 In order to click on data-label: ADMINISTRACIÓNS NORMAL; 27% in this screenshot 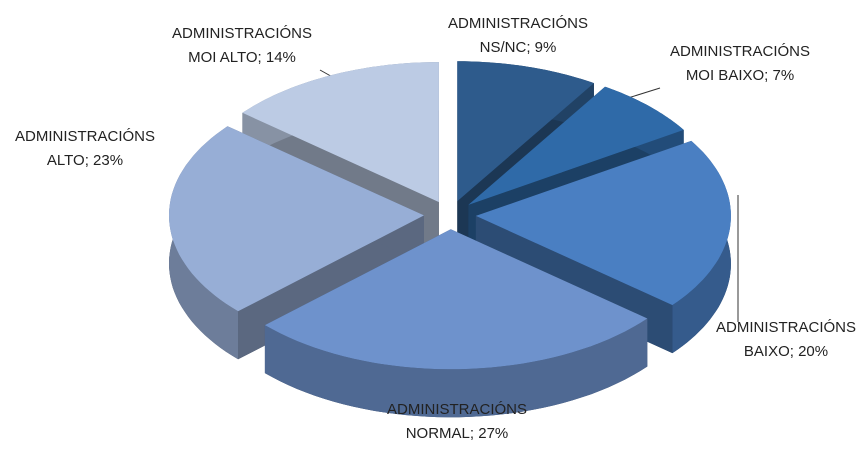, I will do `click(457, 421)`.